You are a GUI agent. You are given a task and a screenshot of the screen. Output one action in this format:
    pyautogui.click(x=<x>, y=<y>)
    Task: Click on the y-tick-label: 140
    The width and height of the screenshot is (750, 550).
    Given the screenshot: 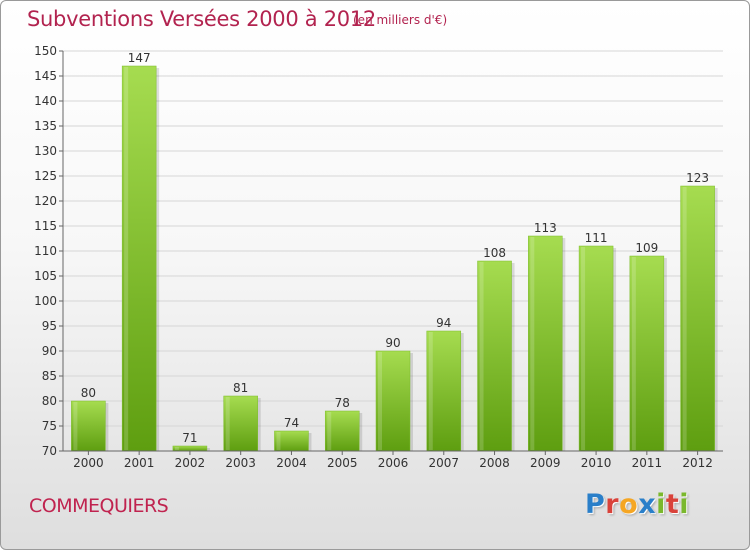 What is the action you would take?
    pyautogui.click(x=45, y=101)
    